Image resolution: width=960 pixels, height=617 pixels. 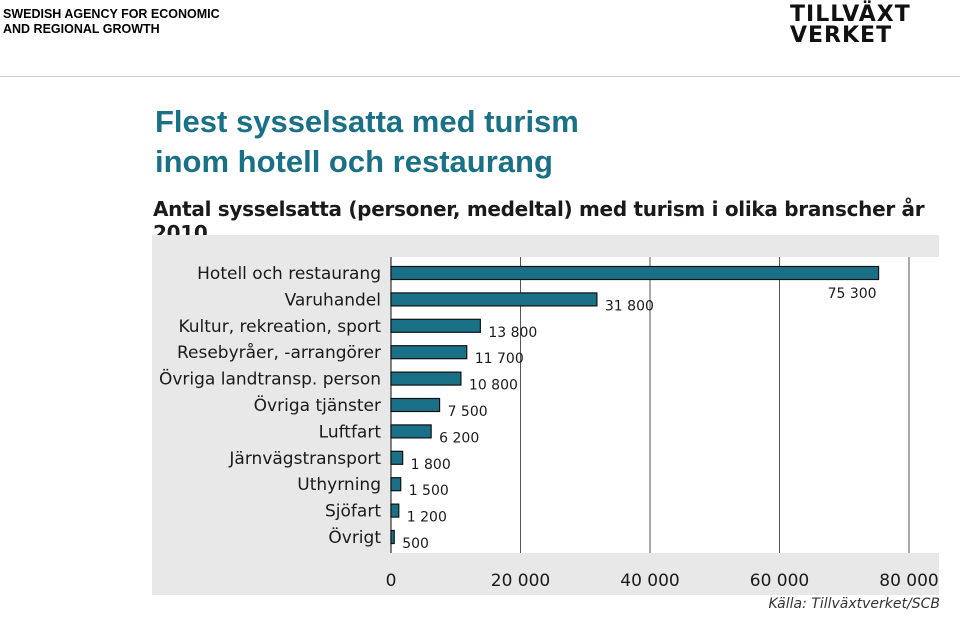 I want to click on x-tick-label: 20 000, so click(x=520, y=581).